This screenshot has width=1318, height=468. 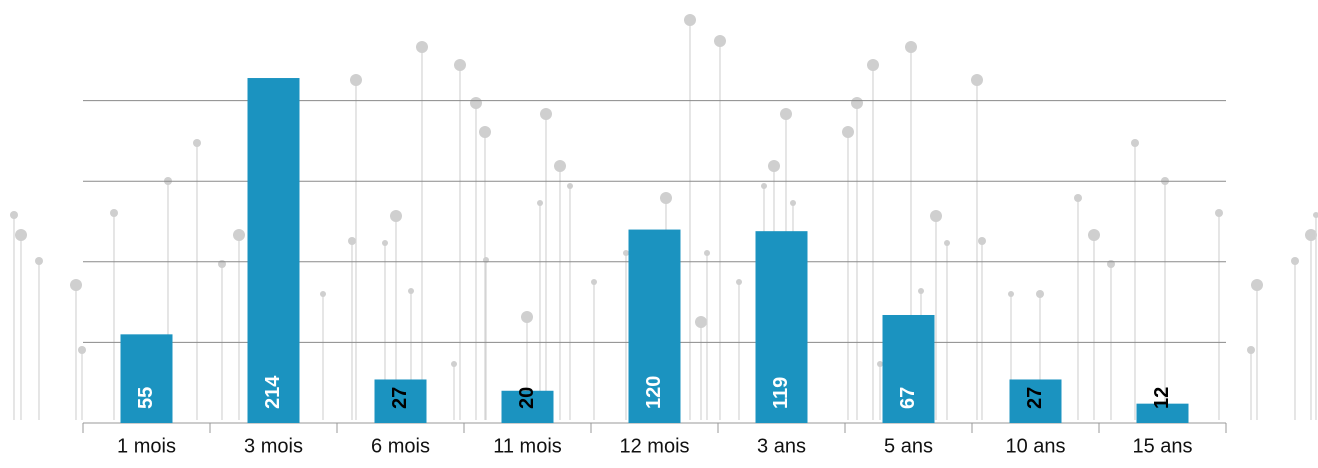 I want to click on x-tick-label: 1 mois, so click(x=146, y=446).